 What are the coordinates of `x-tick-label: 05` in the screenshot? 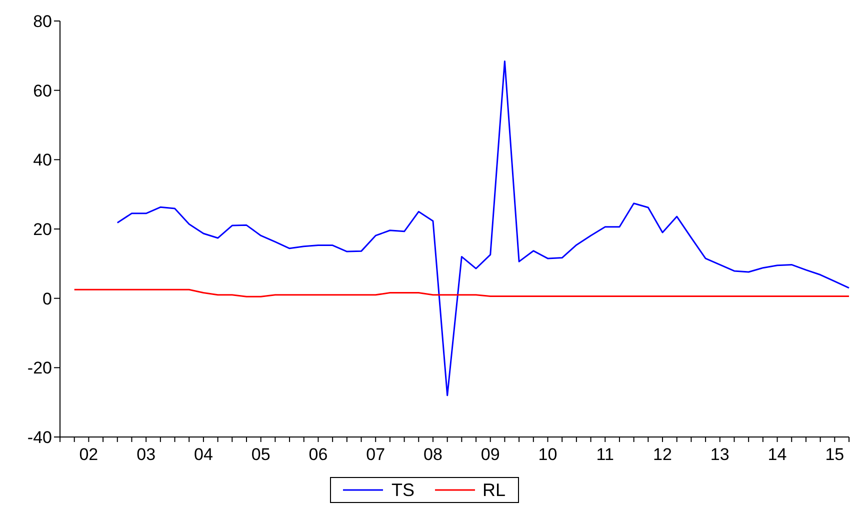 It's located at (260, 454).